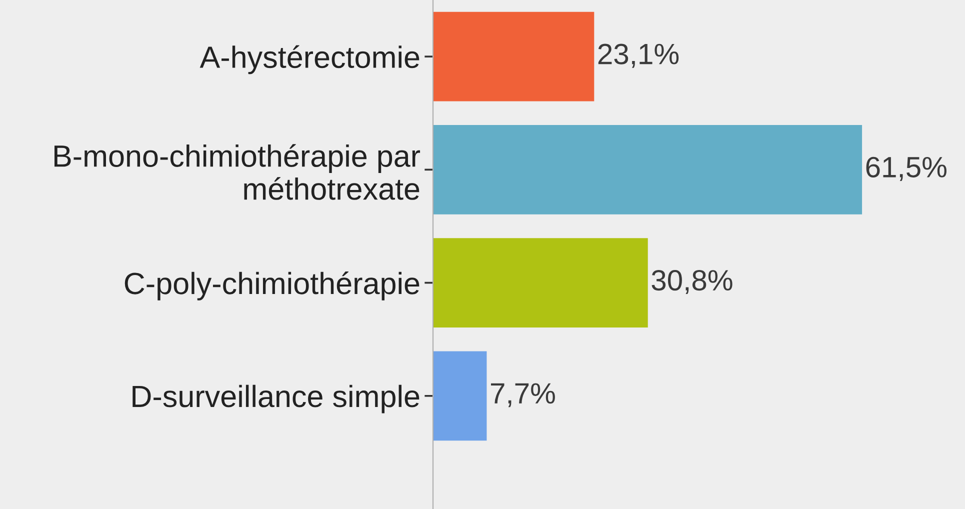 This screenshot has width=965, height=509. I want to click on data-label: 61,5%, so click(906, 168).